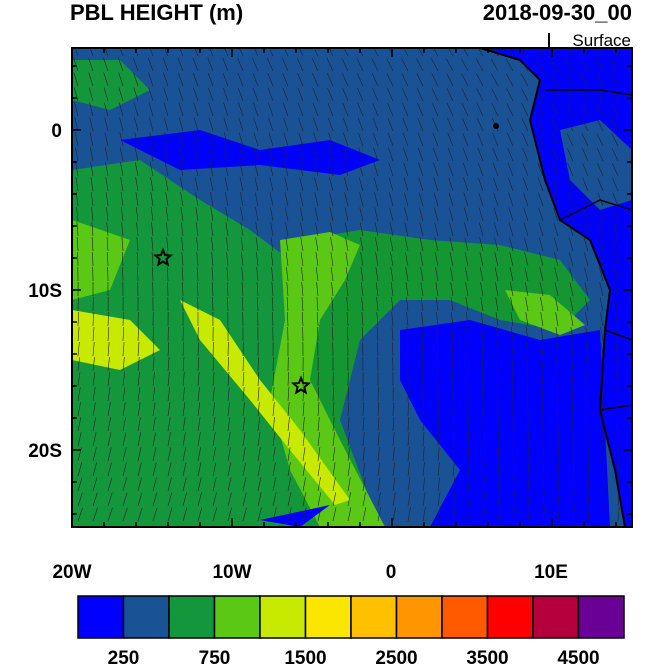  What do you see at coordinates (556, 617) in the screenshot?
I see `colorbar-box` at bounding box center [556, 617].